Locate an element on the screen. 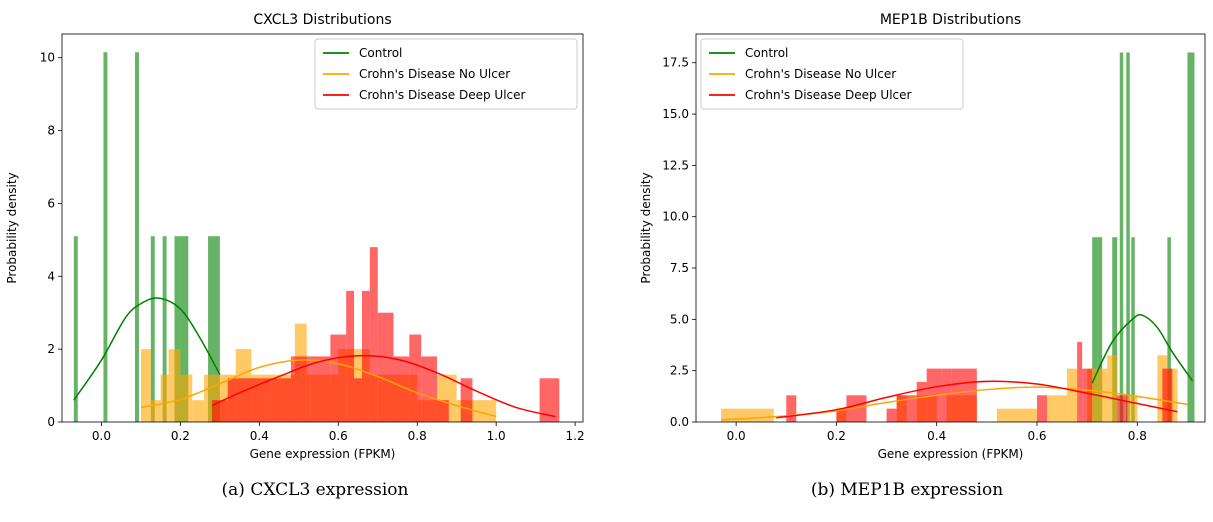 This screenshot has height=522, width=1213. y-tick-label: 2.5 is located at coordinates (679, 371).